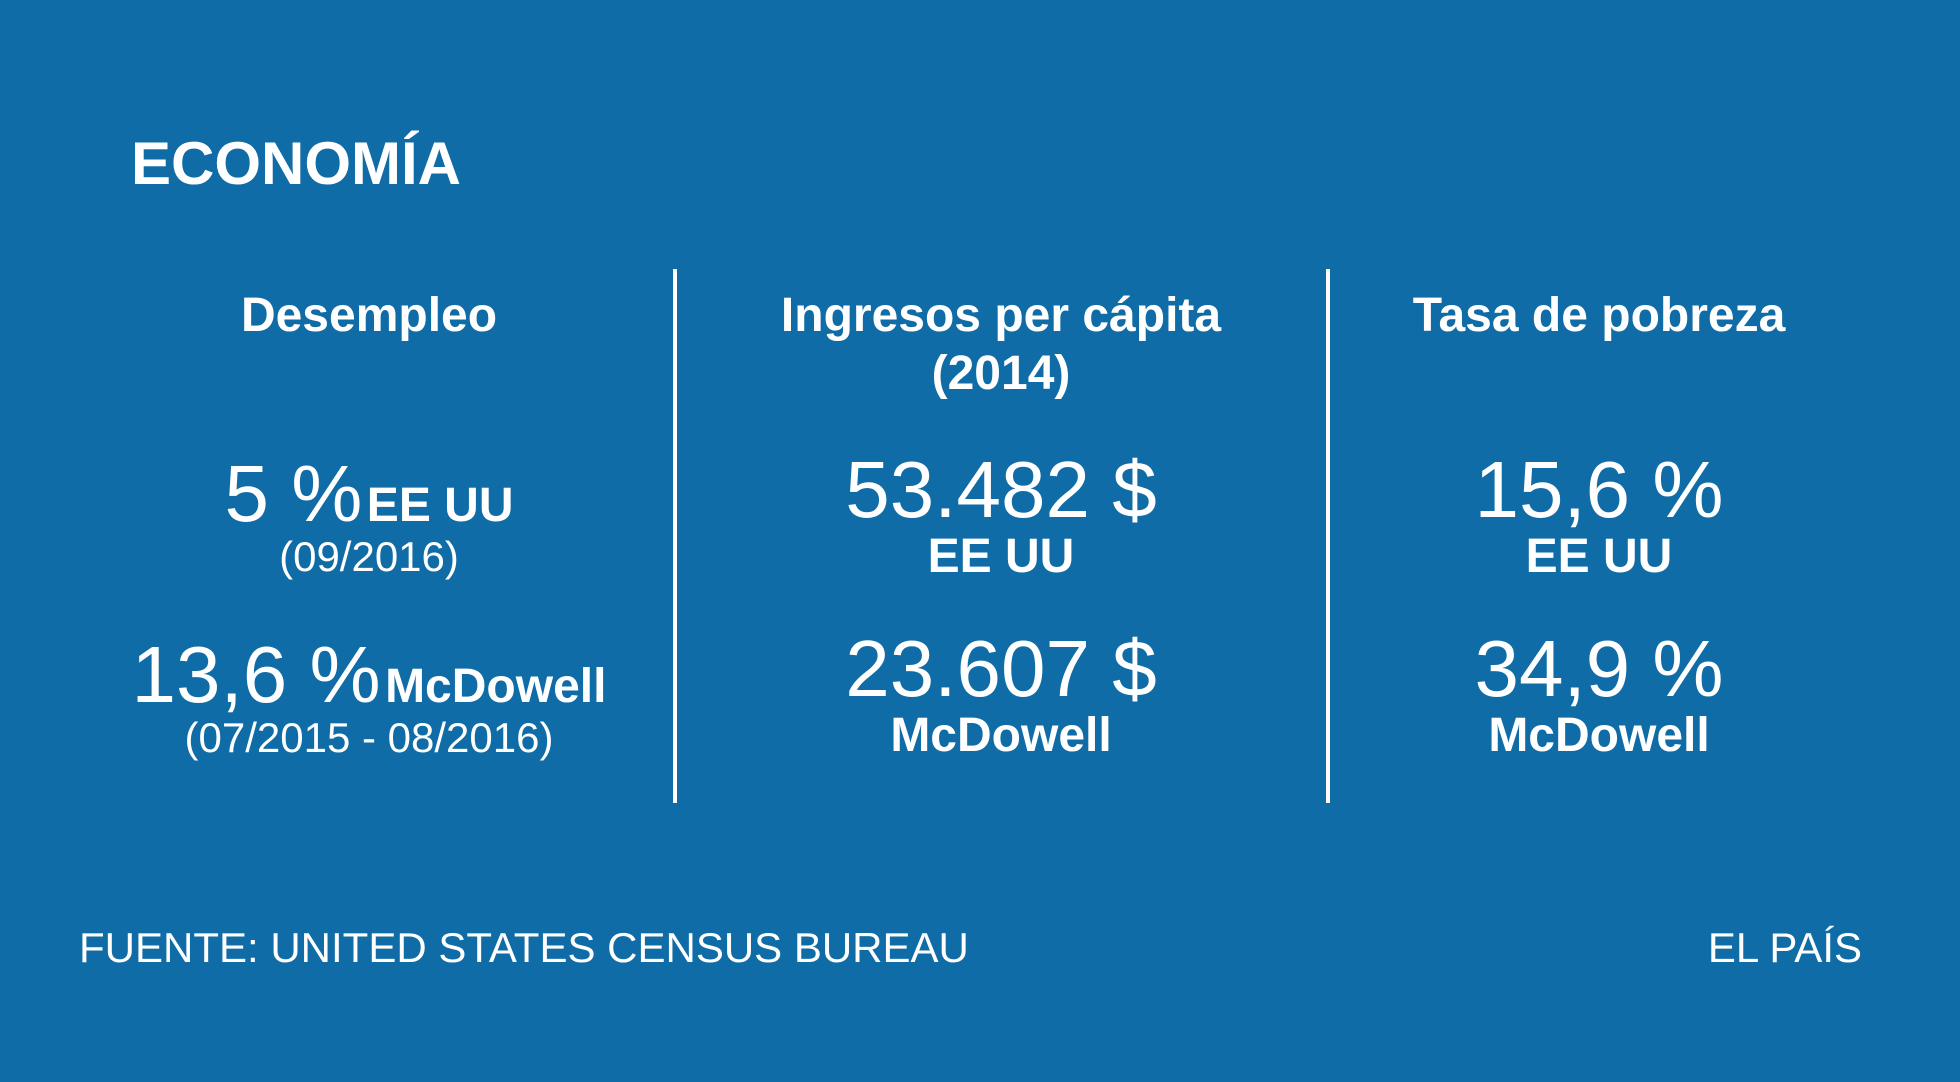 The width and height of the screenshot is (1960, 1082). What do you see at coordinates (1784, 947) in the screenshot?
I see `brand: EL PAÍS` at bounding box center [1784, 947].